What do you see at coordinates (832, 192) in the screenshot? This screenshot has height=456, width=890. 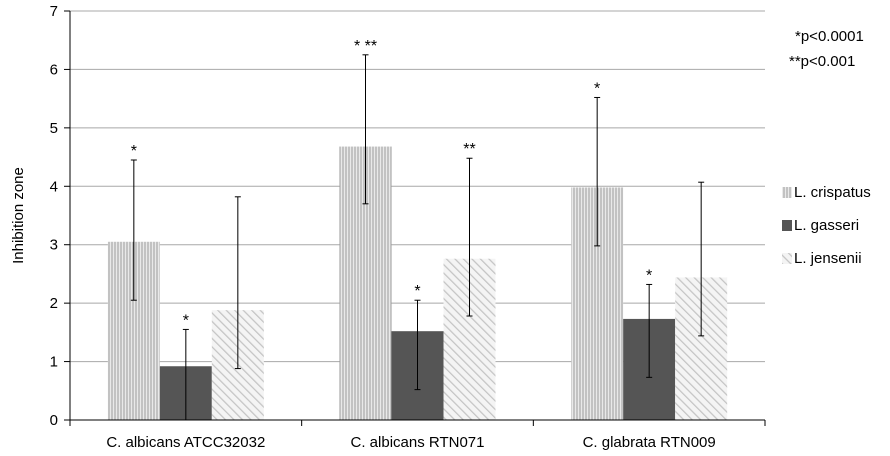 I see `legend-label: L. crispatus` at bounding box center [832, 192].